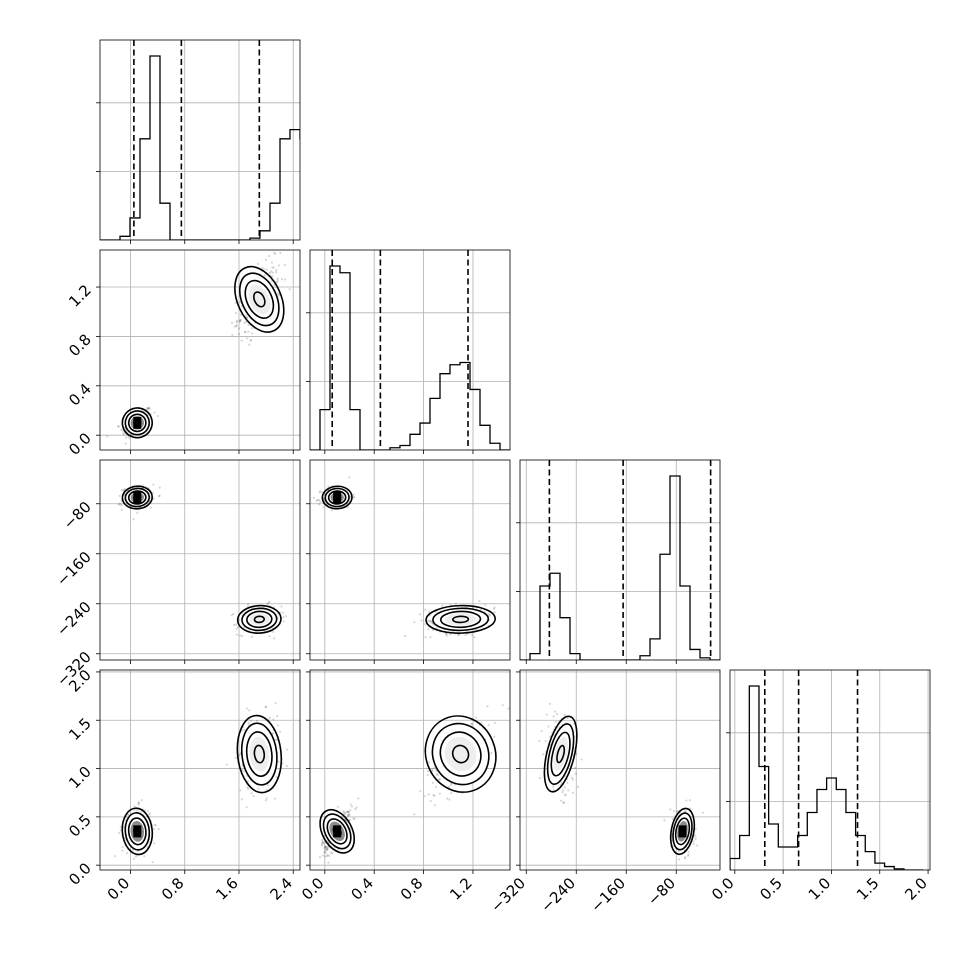 Image resolution: width=970 pixels, height=970 pixels. I want to click on y-tick-label: 0.8, so click(80, 346).